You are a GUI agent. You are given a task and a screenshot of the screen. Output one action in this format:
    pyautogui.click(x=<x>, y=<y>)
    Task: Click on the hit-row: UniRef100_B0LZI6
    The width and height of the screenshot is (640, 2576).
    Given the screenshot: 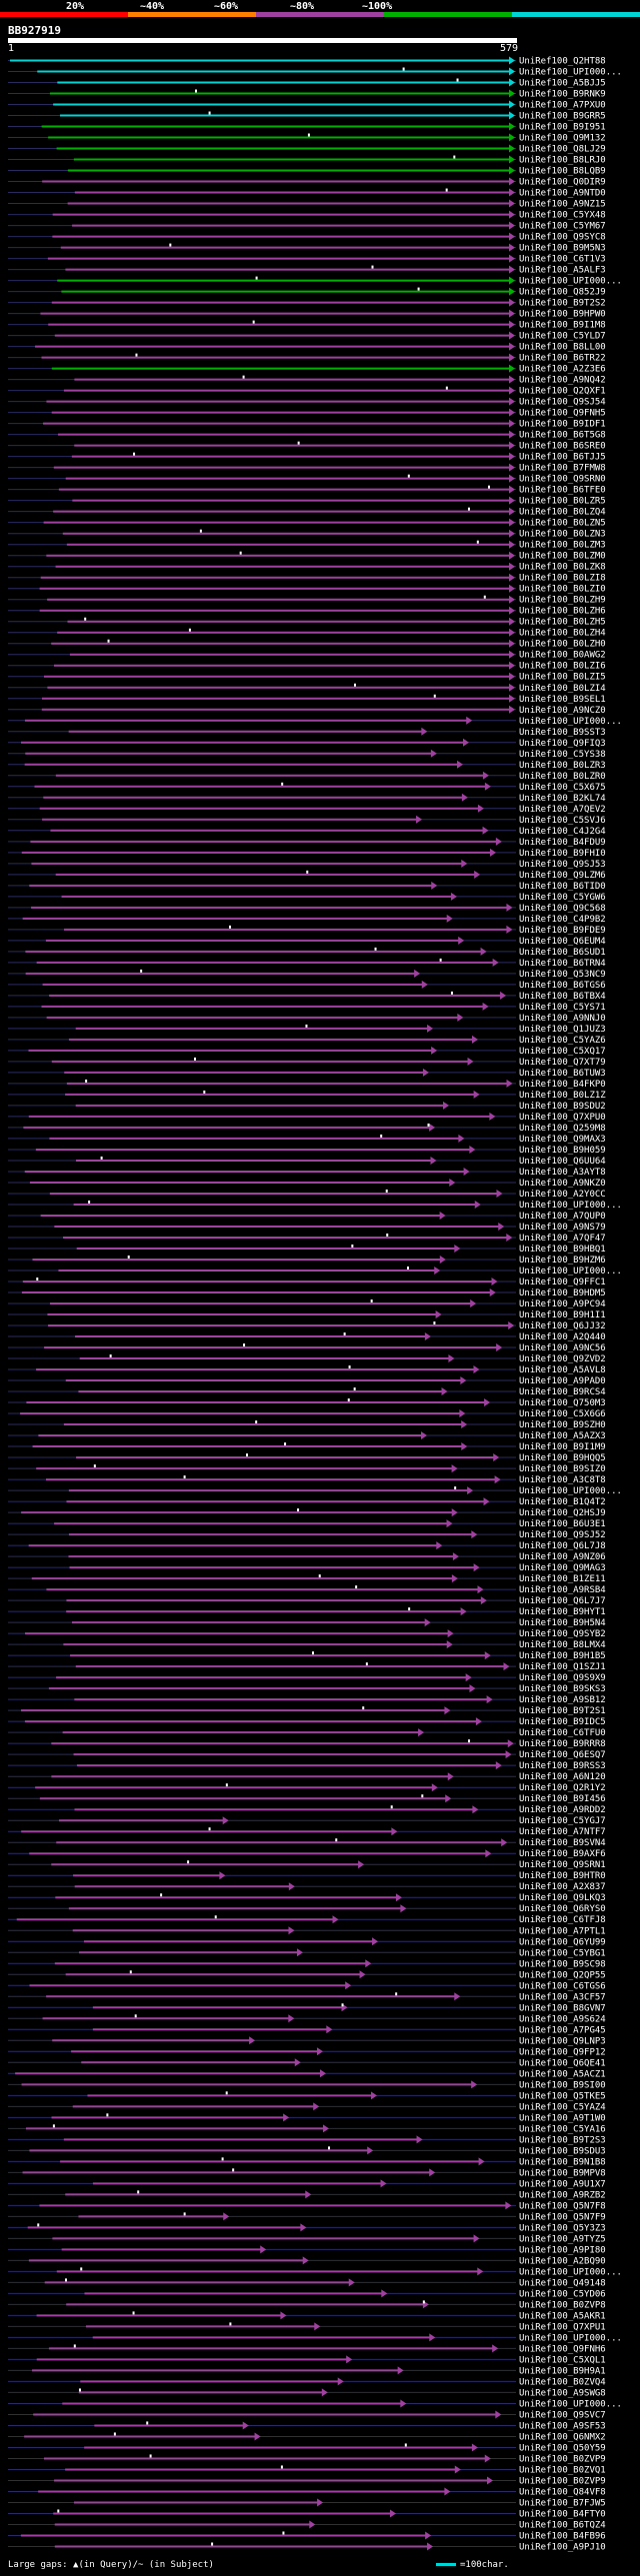 What is the action you would take?
    pyautogui.click(x=307, y=667)
    